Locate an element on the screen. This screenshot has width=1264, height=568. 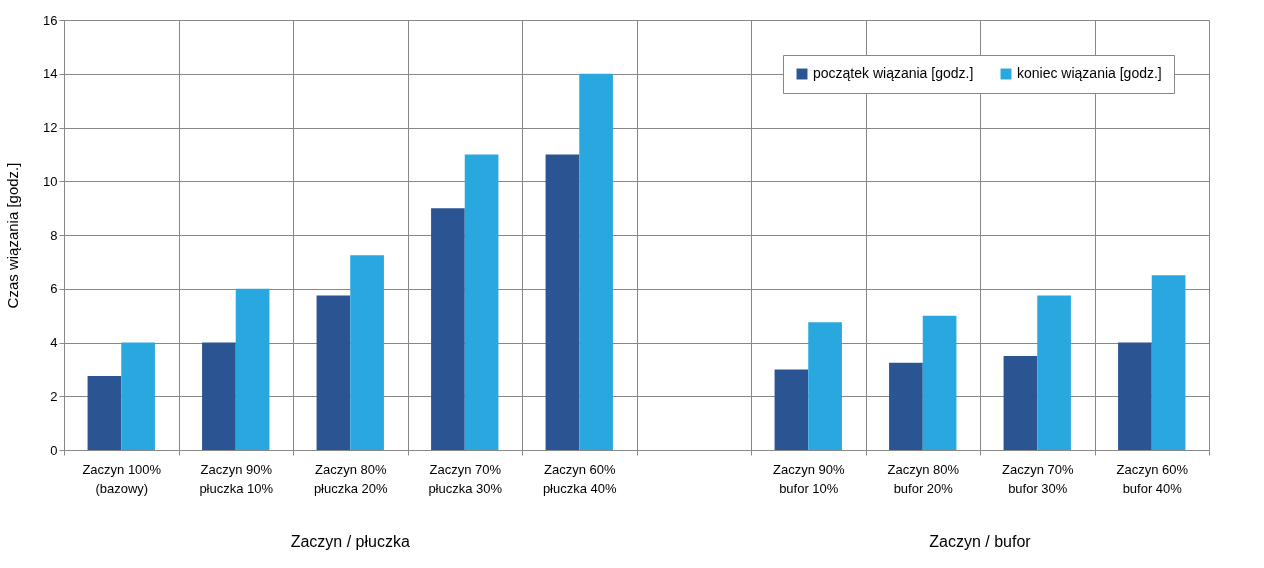
y-tick-label: 2 is located at coordinates (54, 396).